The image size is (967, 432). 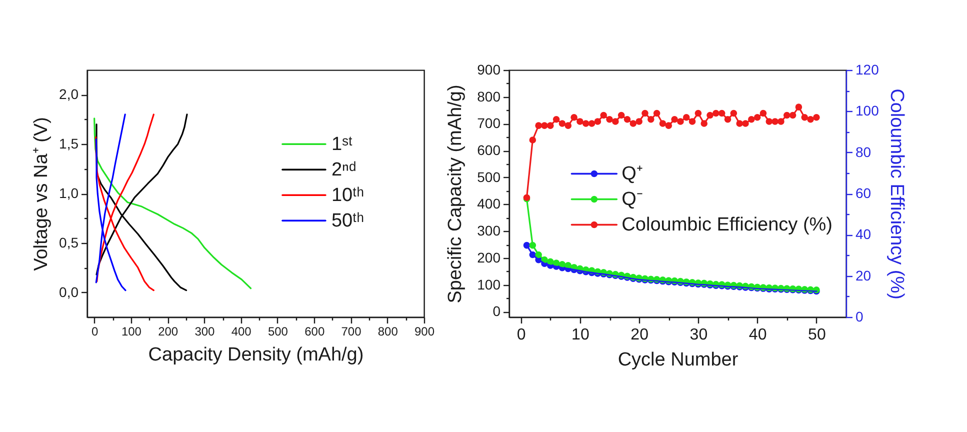 I want to click on legend-label: Q⁺, so click(x=632, y=174).